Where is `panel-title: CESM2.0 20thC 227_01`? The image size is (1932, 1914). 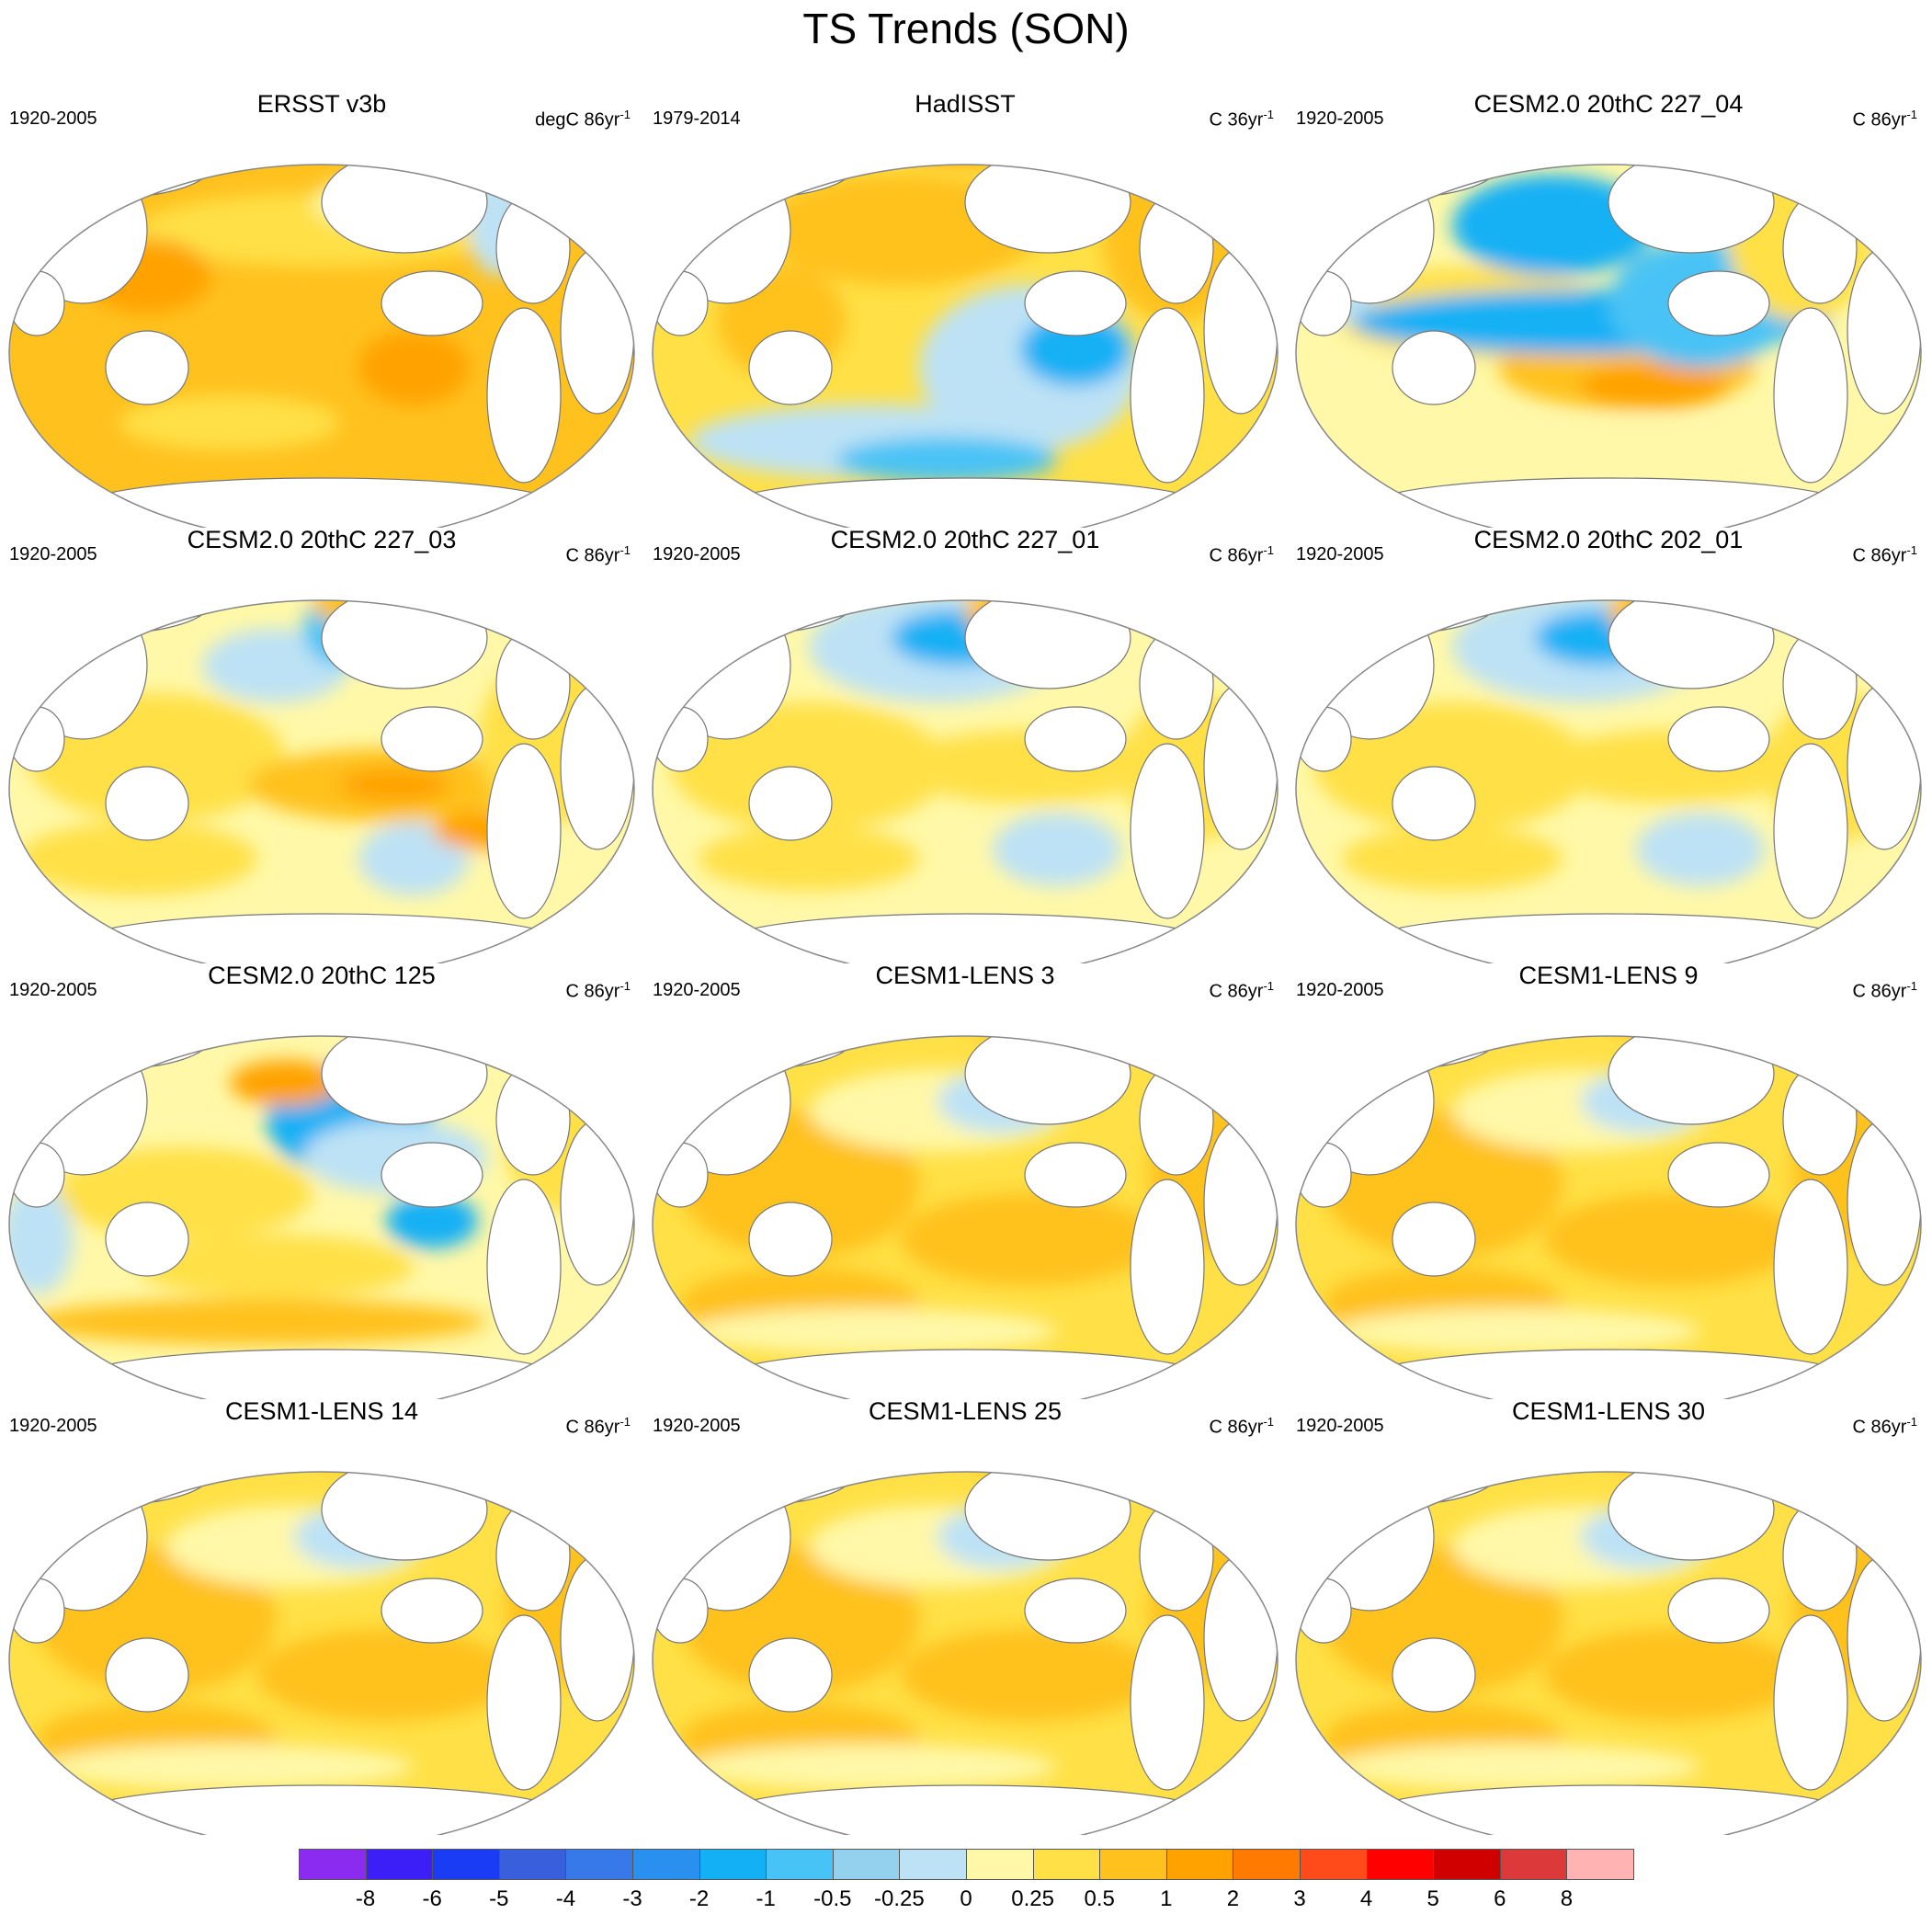
panel-title: CESM2.0 20thC 227_01 is located at coordinates (965, 539).